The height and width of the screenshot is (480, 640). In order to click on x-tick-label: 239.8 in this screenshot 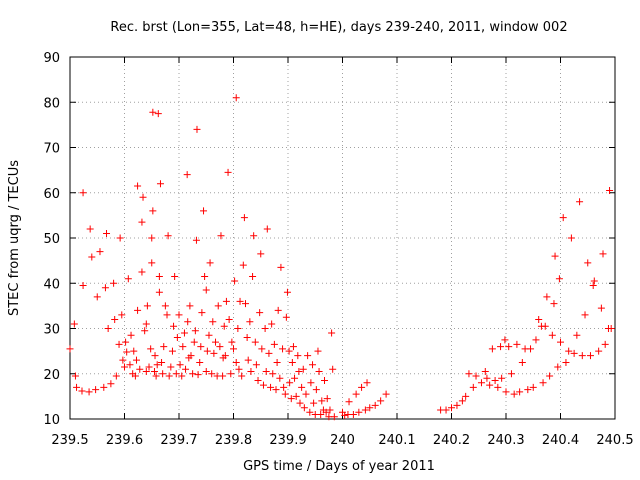, I will do `click(233, 440)`.